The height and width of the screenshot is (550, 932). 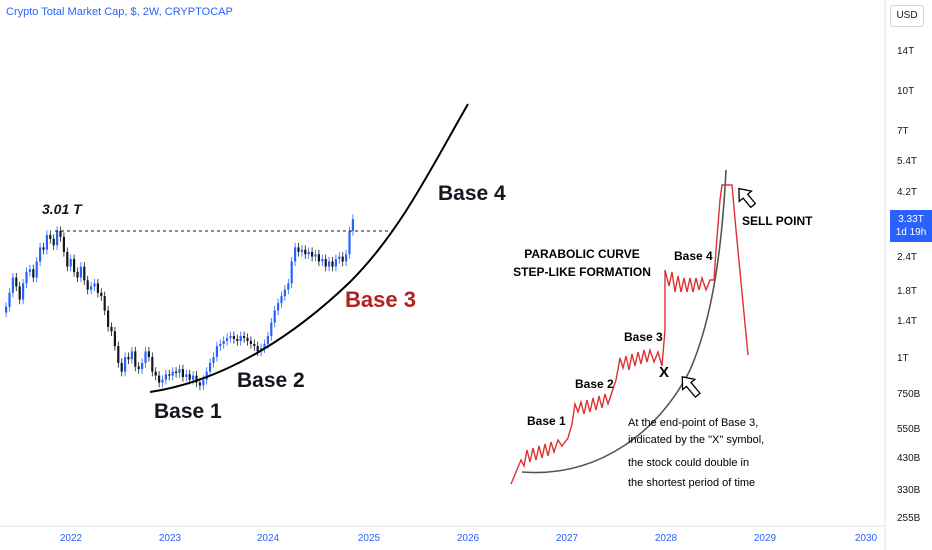 I want to click on y-tick-label: 14T, so click(x=905, y=51).